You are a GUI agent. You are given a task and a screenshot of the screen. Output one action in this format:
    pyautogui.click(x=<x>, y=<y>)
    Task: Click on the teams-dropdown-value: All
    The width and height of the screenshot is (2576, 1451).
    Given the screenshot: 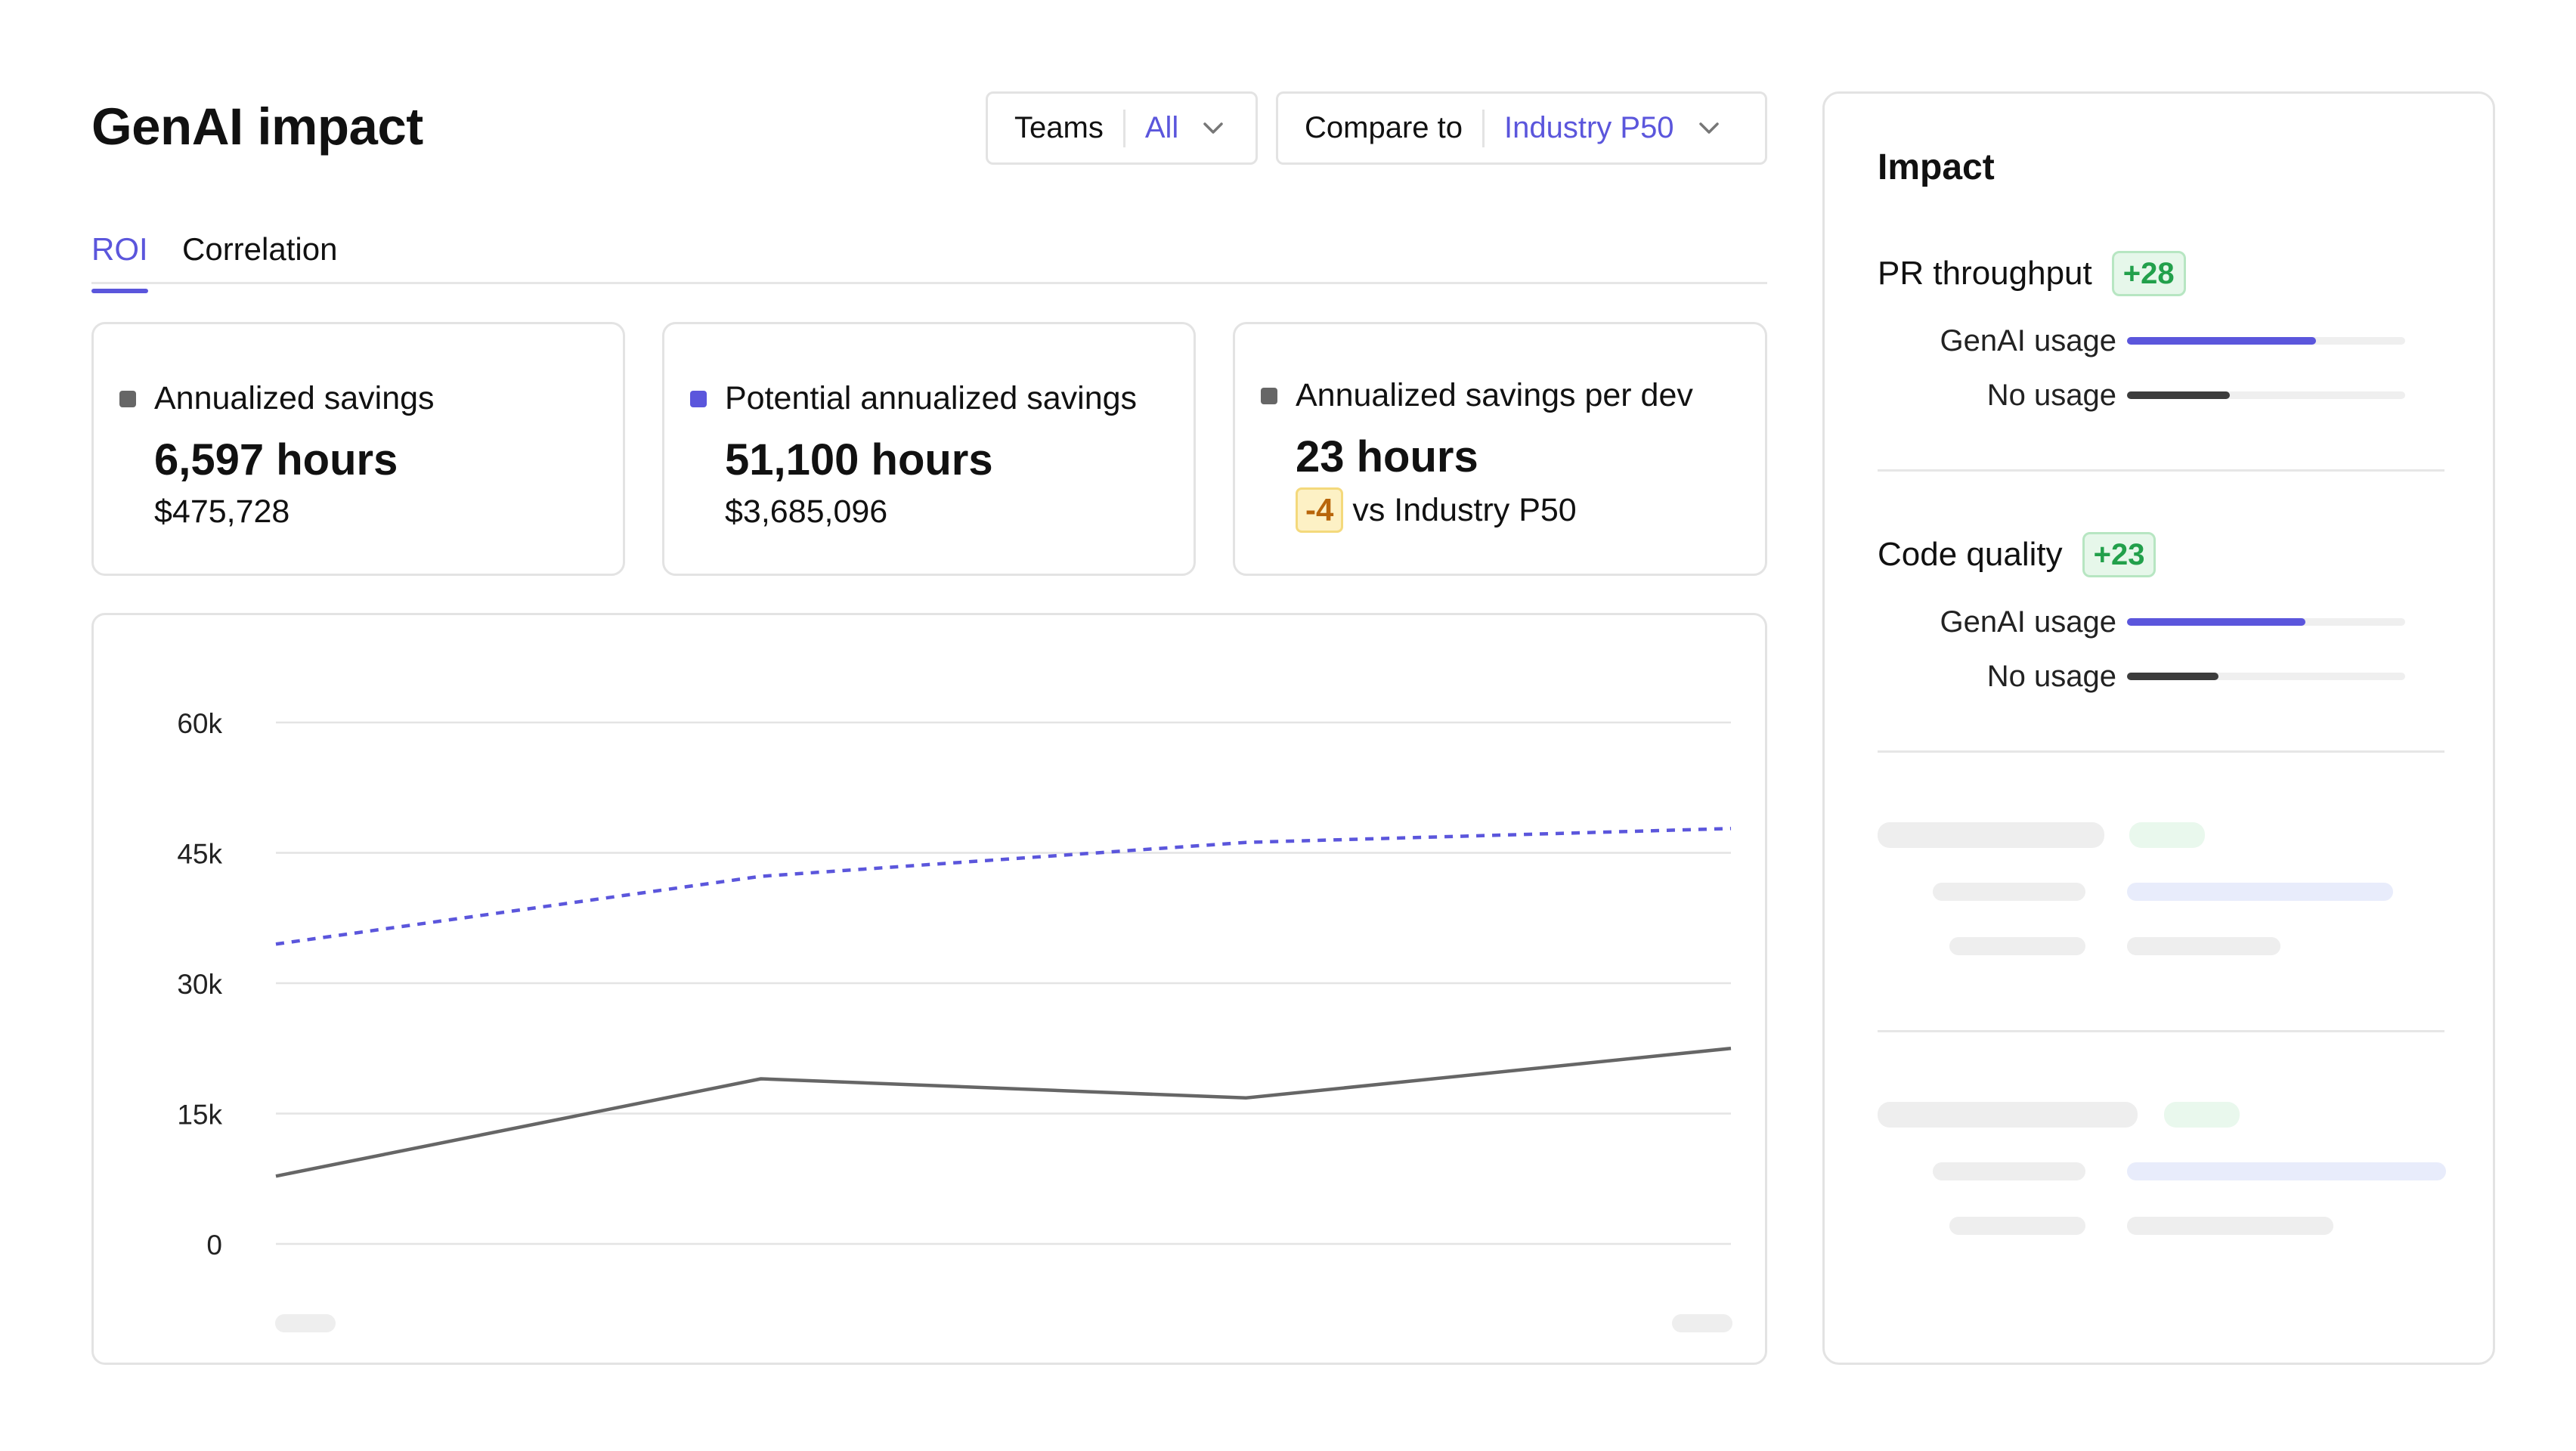 What is the action you would take?
    pyautogui.click(x=1161, y=128)
    